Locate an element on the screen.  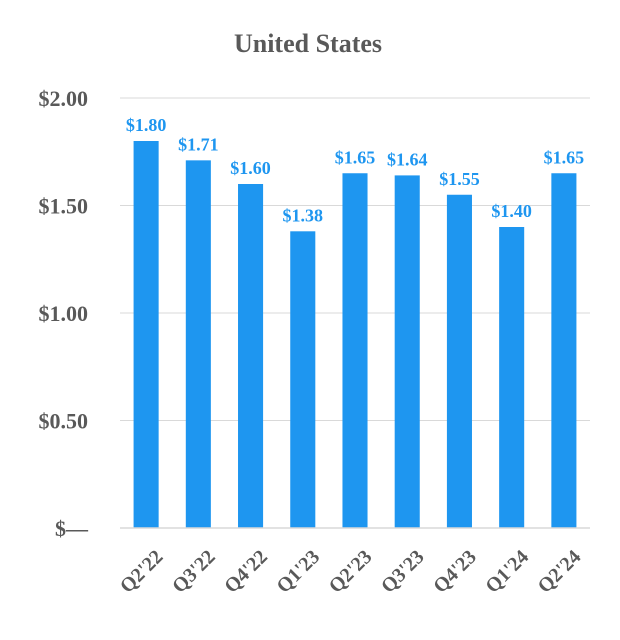
y-tick-label: $— is located at coordinates (72, 528).